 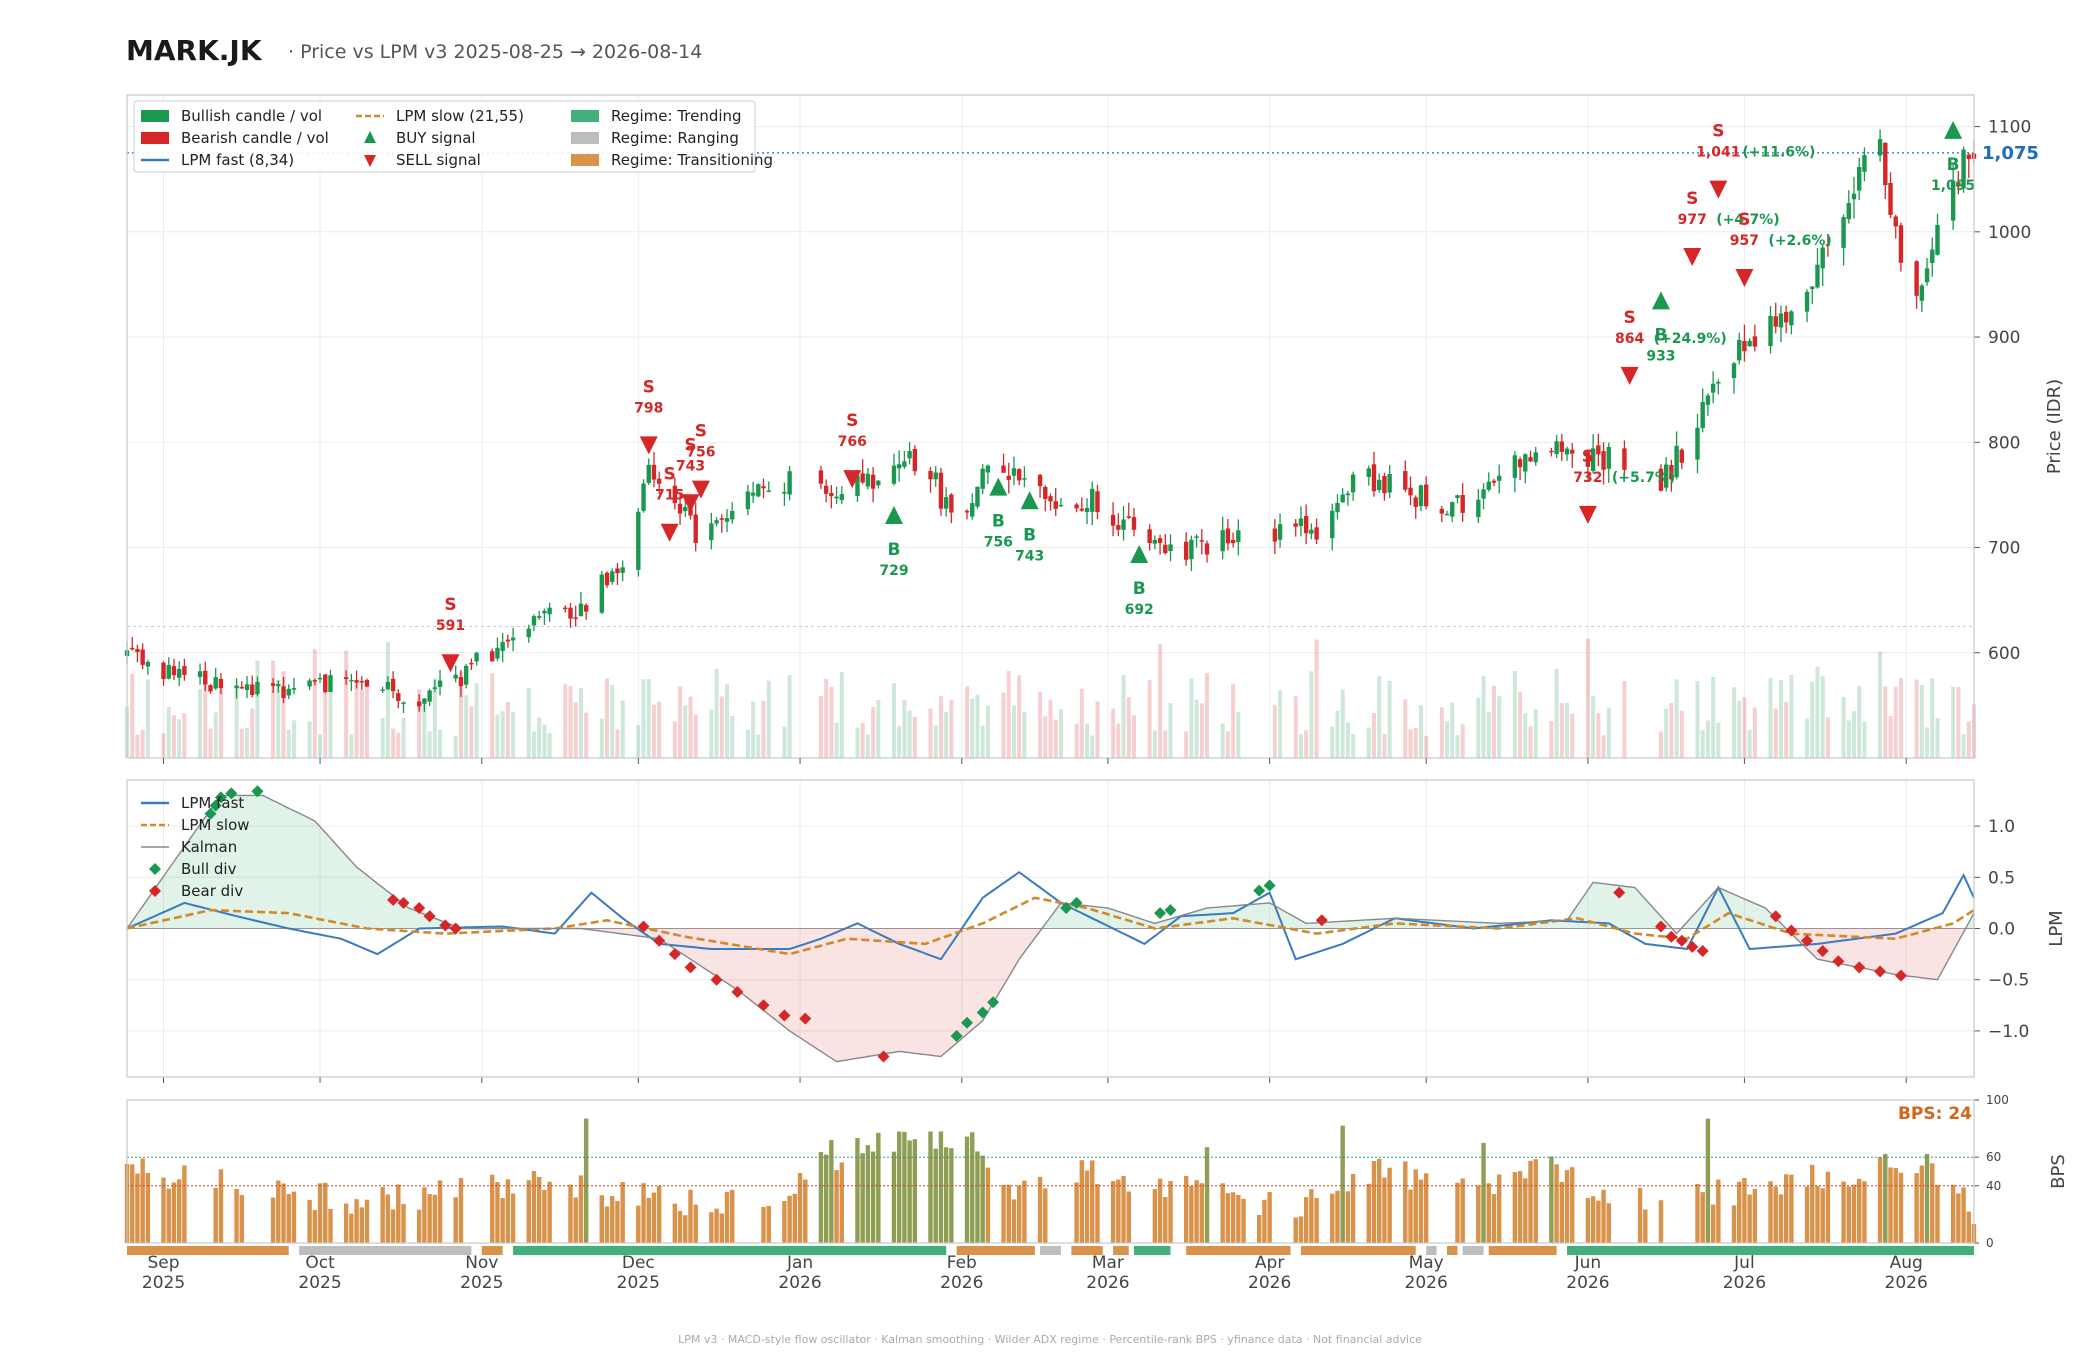 What do you see at coordinates (438, 160) in the screenshot?
I see `legend-label: SELL signal` at bounding box center [438, 160].